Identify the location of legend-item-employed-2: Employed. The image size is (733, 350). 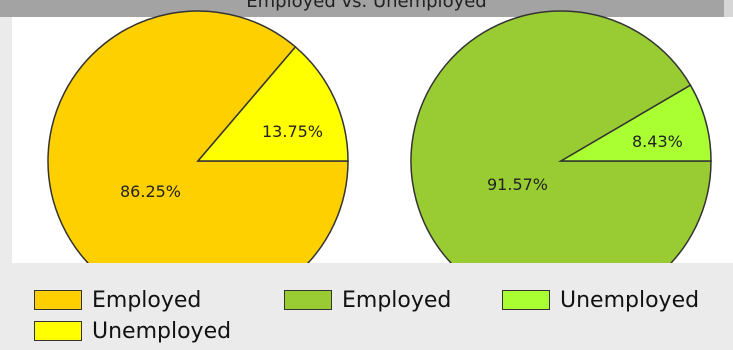
(367, 300).